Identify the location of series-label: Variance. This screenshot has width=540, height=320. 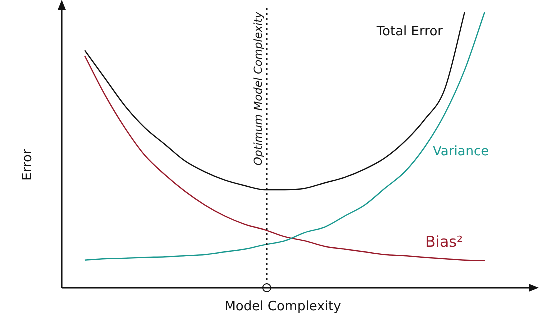
(461, 152).